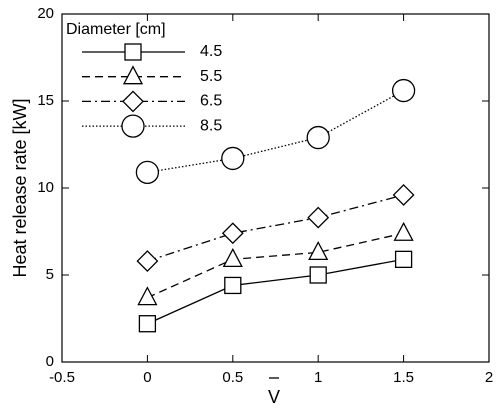  What do you see at coordinates (232, 377) in the screenshot?
I see `x-tick-label: 0.5` at bounding box center [232, 377].